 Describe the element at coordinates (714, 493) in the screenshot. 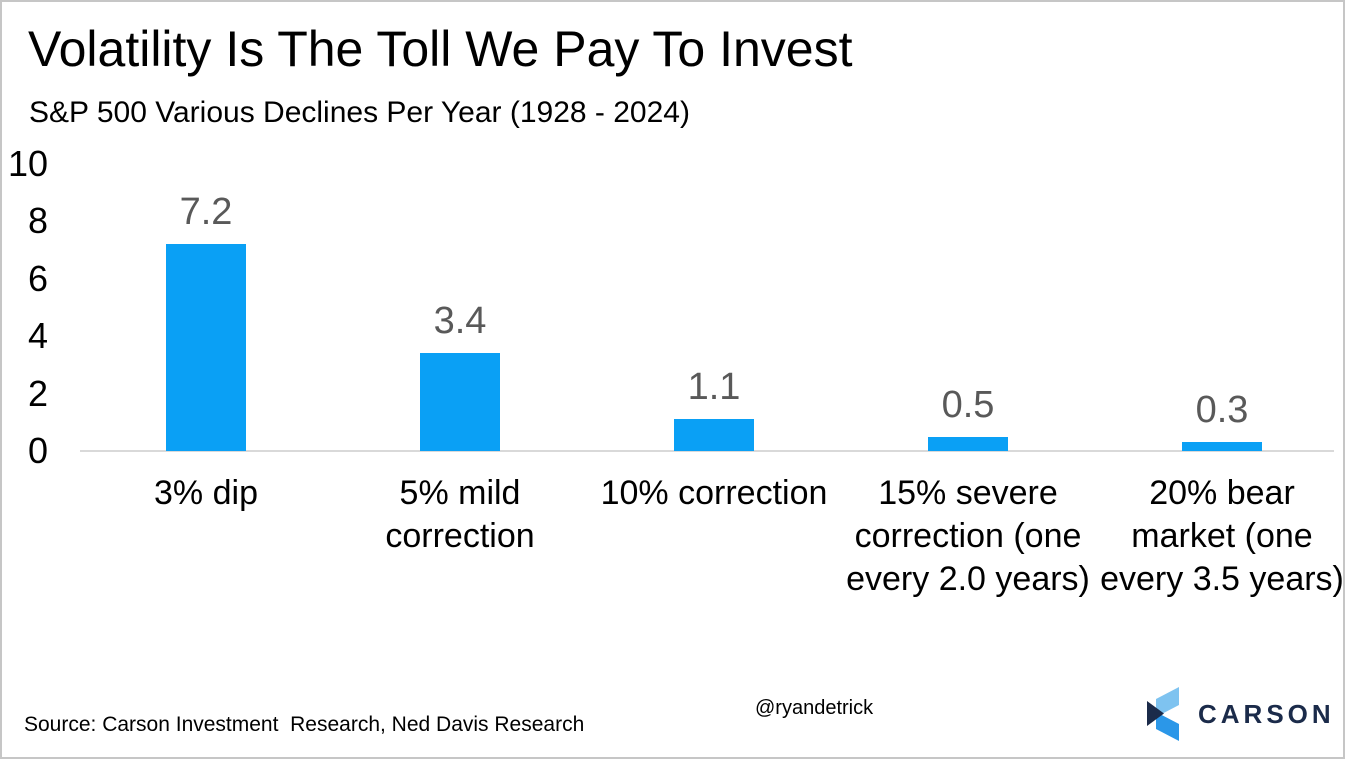

I see `category-label: 10% correction` at that location.